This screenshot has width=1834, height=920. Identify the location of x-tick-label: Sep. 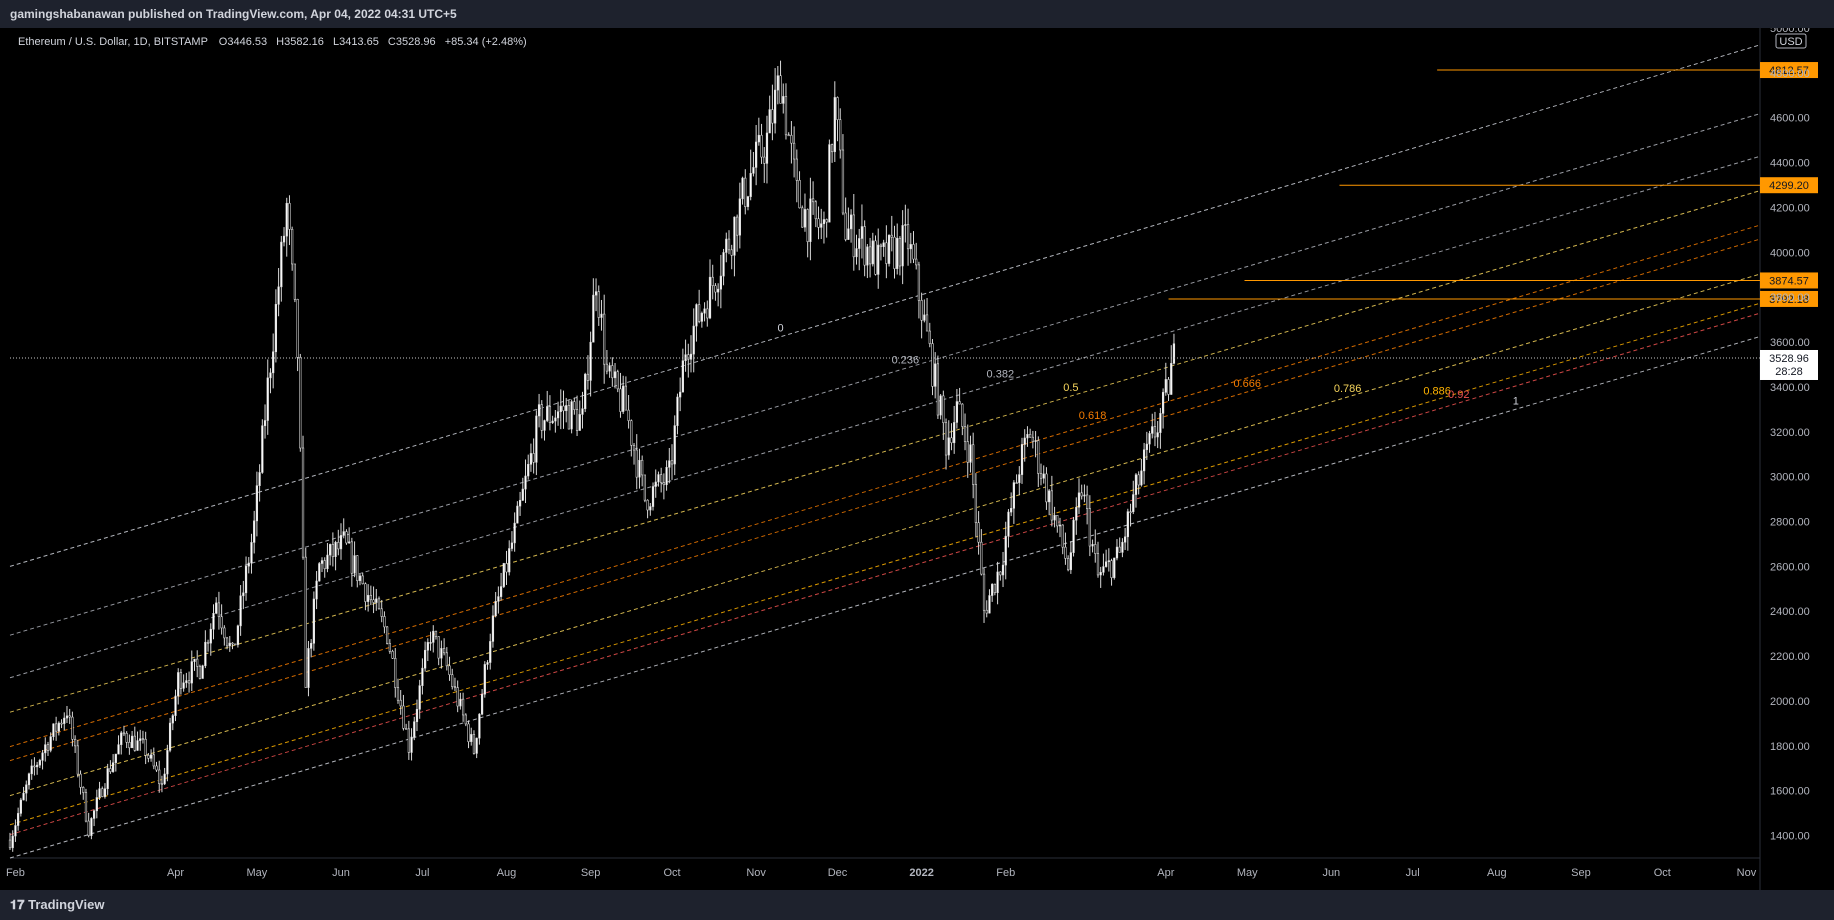
(1581, 873).